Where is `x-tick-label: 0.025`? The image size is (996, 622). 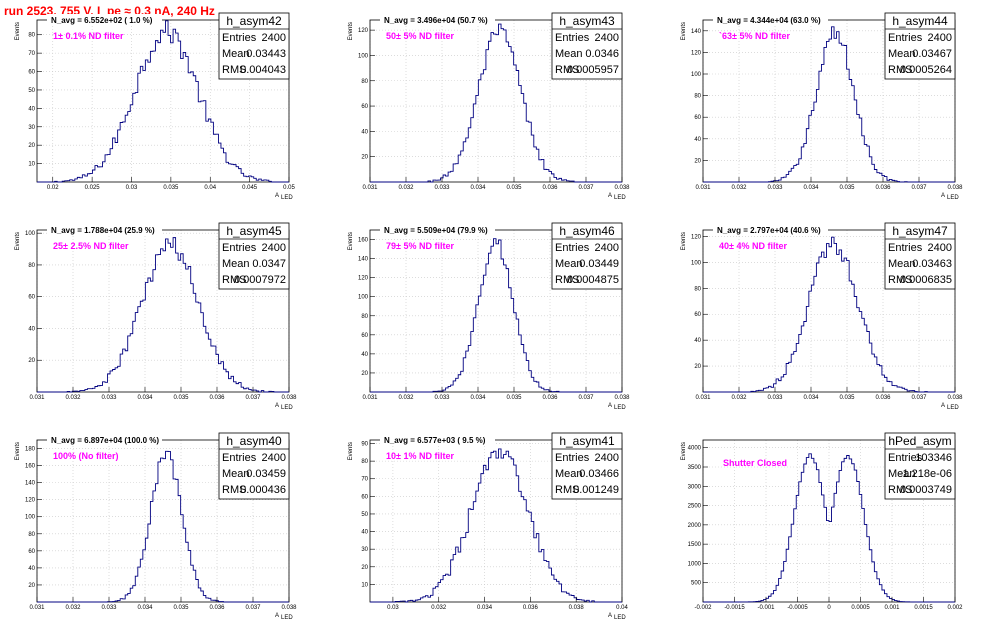
x-tick-label: 0.025 is located at coordinates (93, 188).